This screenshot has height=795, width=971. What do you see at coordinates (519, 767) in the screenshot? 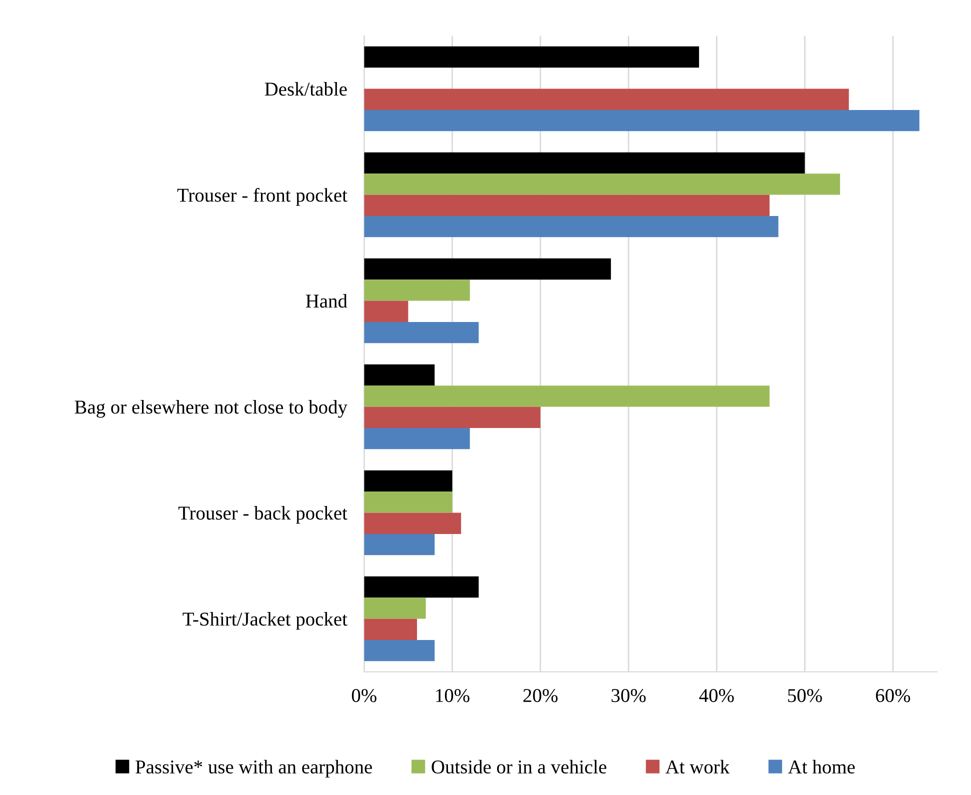
I see `legend-label: Outside or in a vehicle` at bounding box center [519, 767].